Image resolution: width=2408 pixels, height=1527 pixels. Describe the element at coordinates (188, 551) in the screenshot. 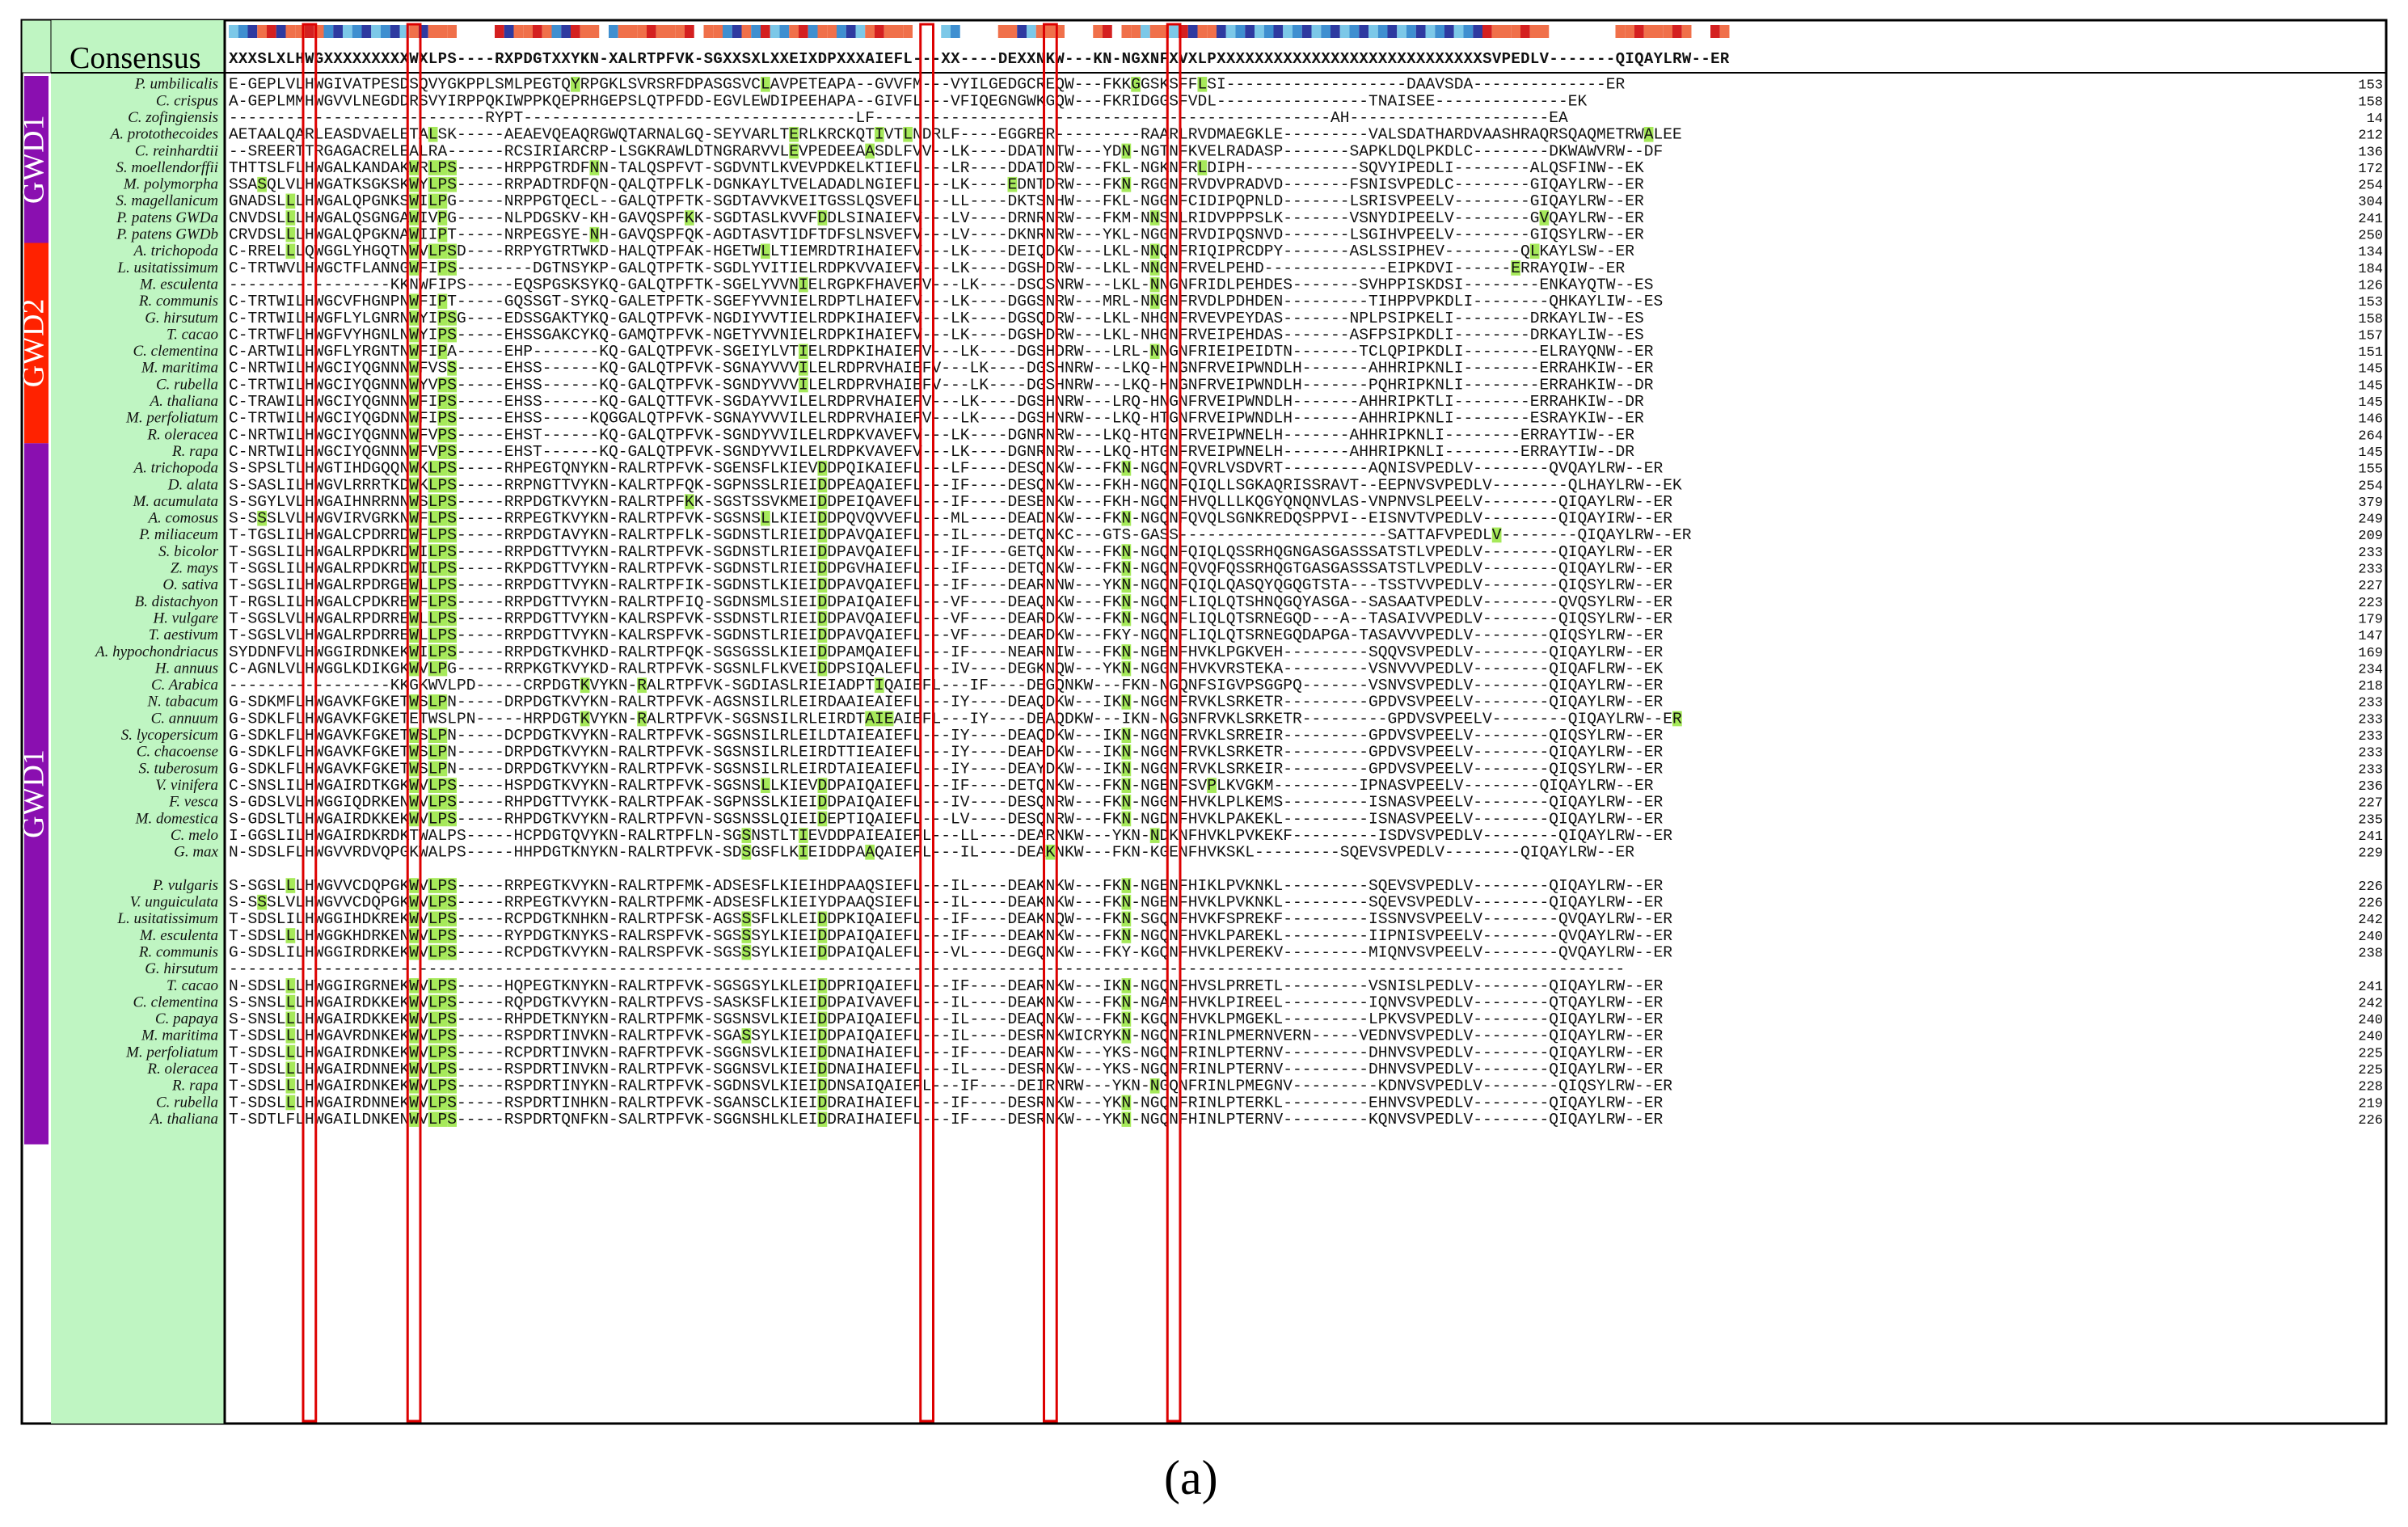

I see `species-name: S. bicolor` at that location.